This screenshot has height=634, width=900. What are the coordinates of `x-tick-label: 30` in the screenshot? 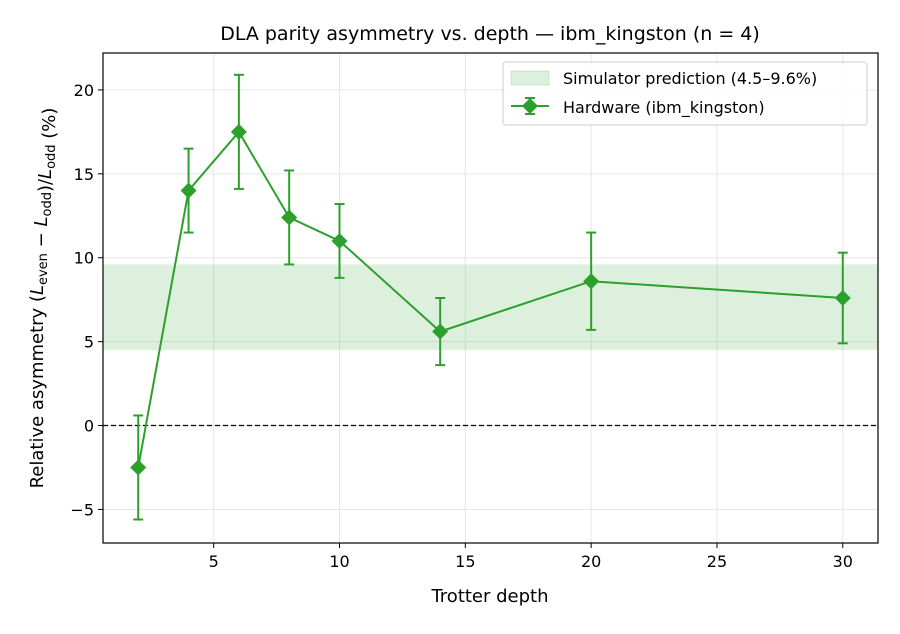 It's located at (843, 561).